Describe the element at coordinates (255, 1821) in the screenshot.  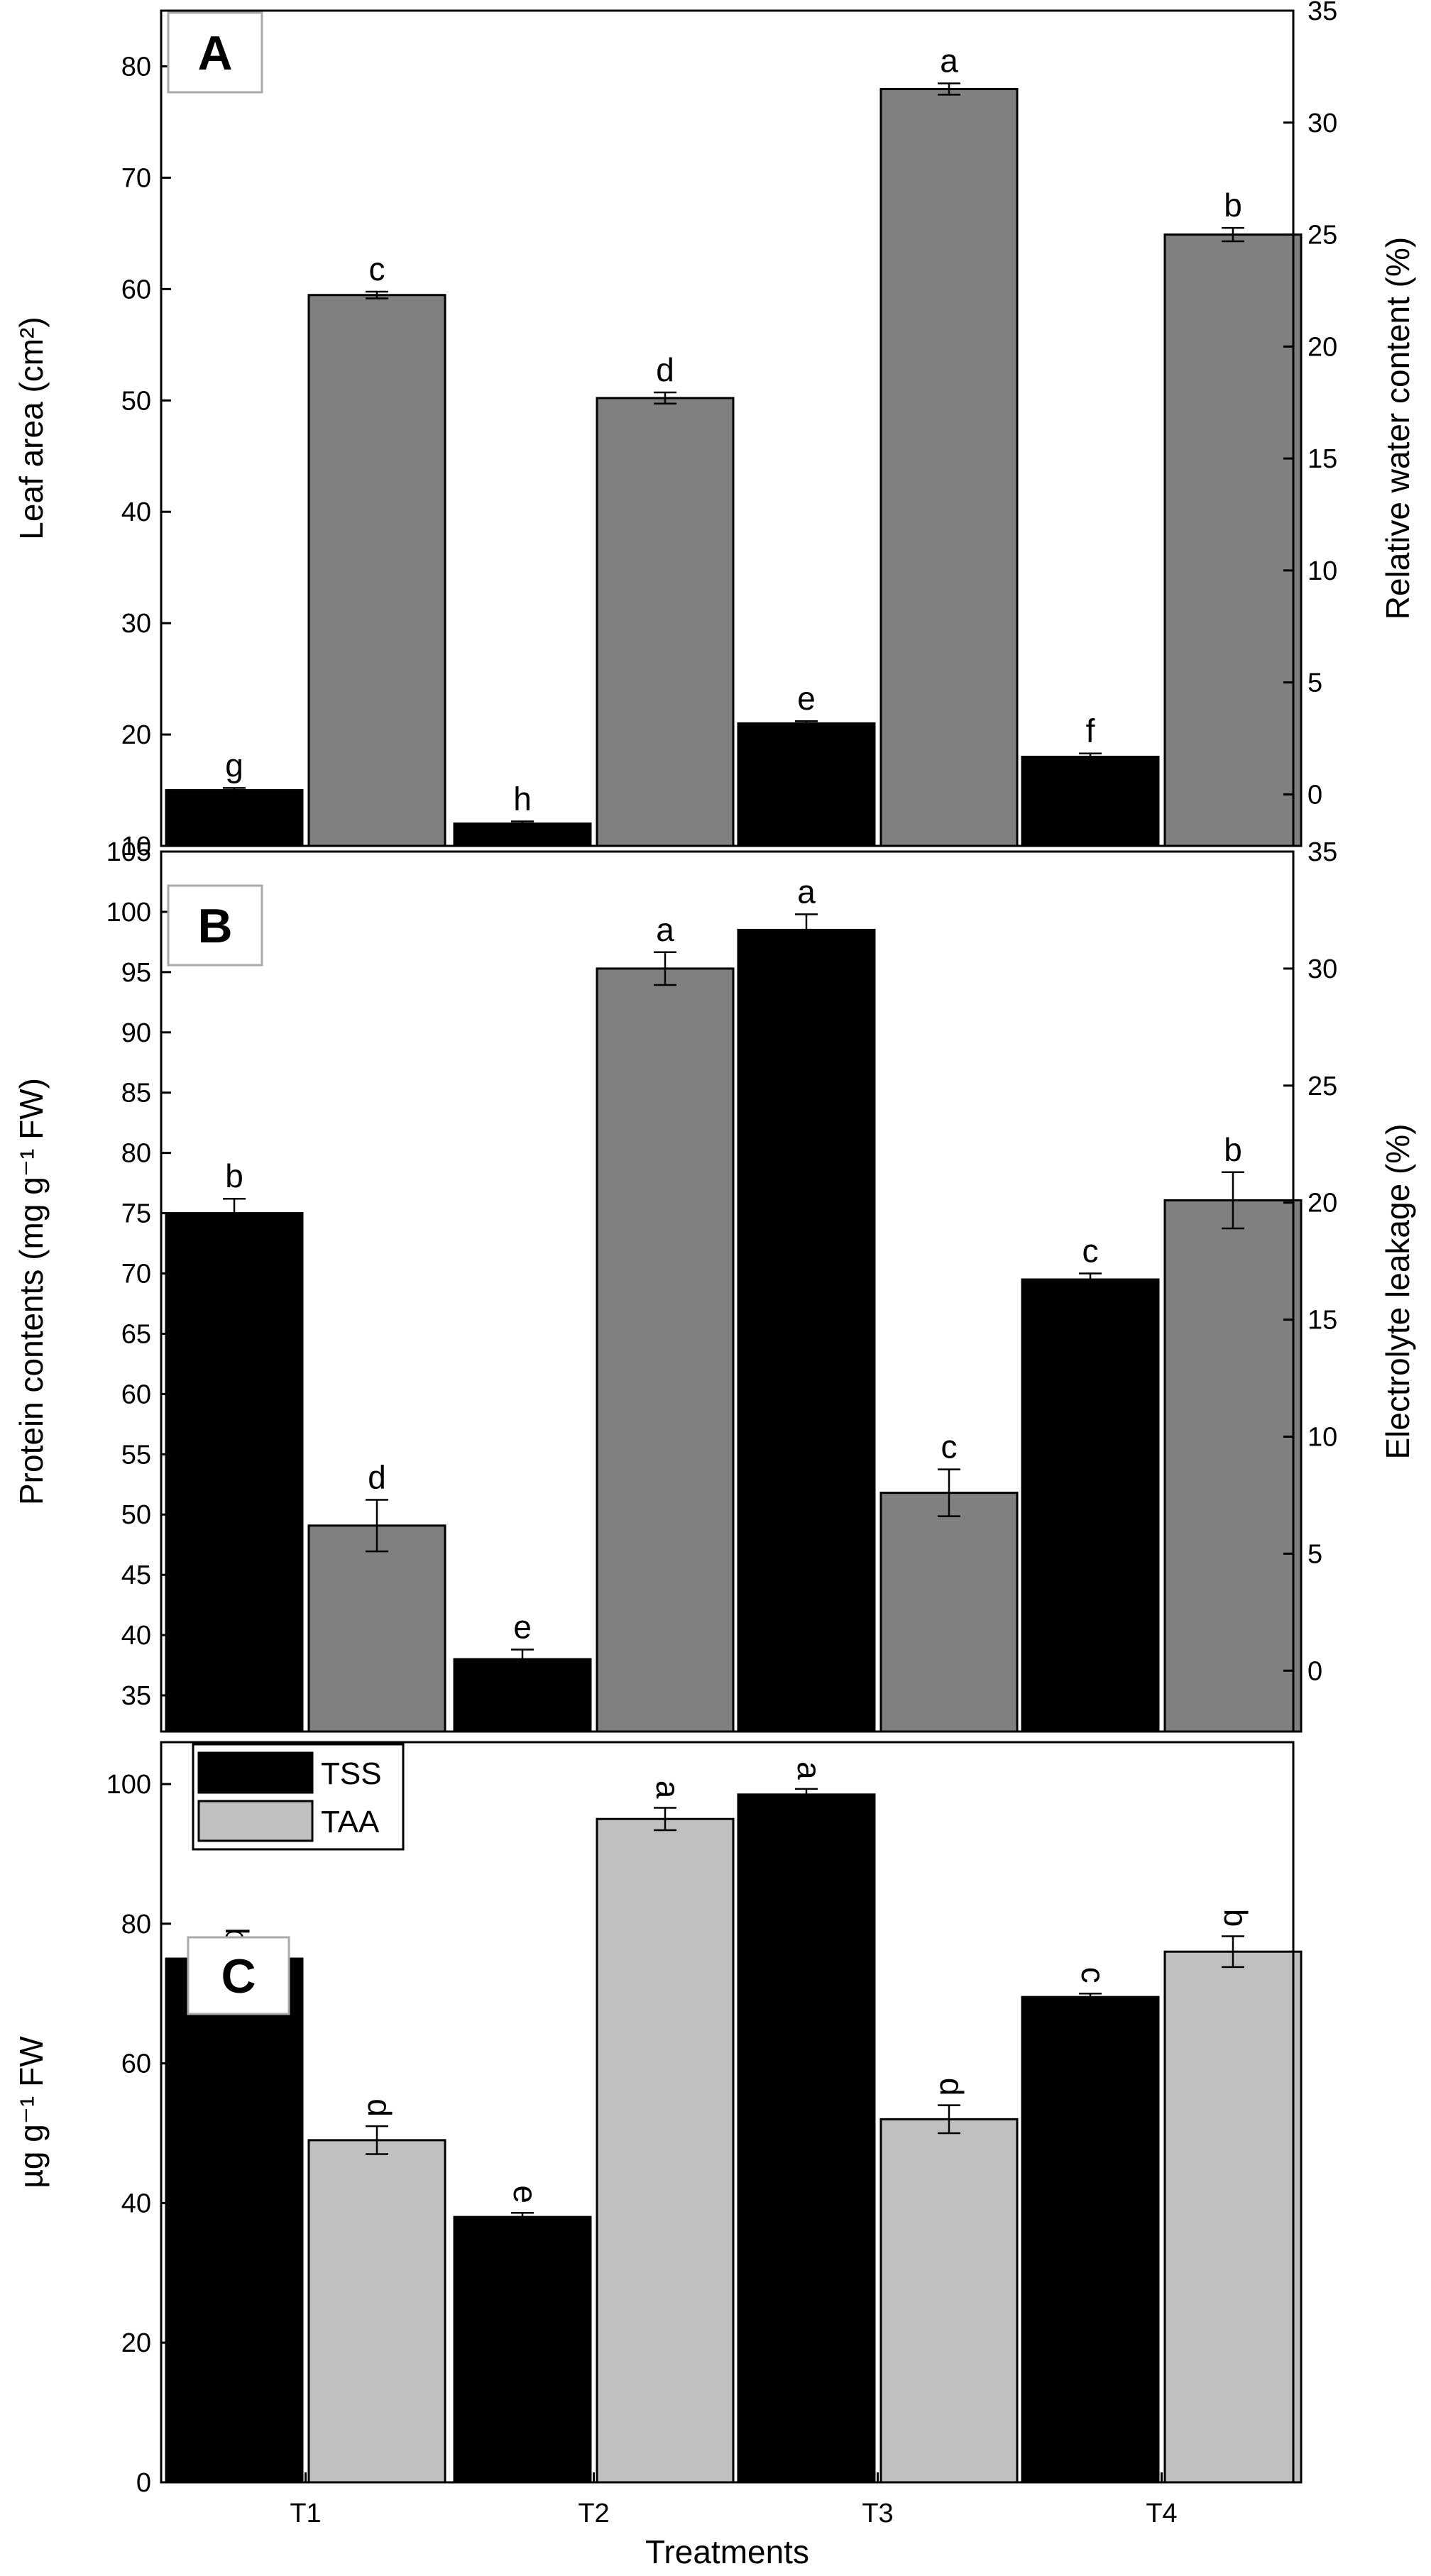
I see `legend-swatch-taa` at that location.